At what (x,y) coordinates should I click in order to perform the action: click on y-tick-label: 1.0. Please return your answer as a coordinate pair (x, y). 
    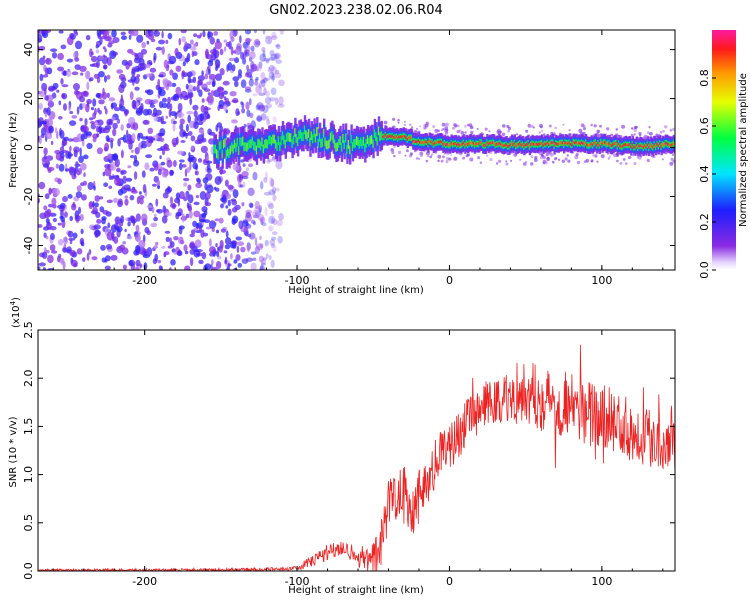
    Looking at the image, I should click on (28, 475).